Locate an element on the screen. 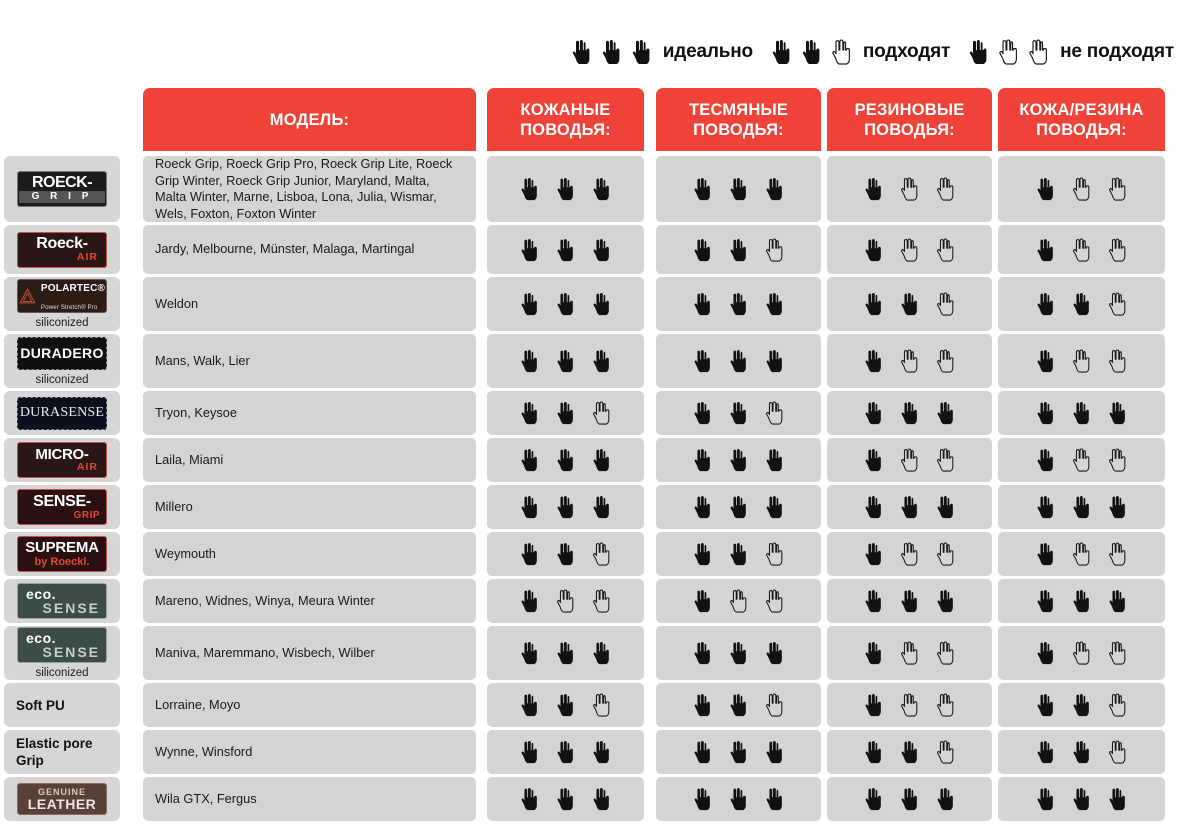  model-names-cell: Mareno, Widnes, Winya, Meura Winter is located at coordinates (309, 601).